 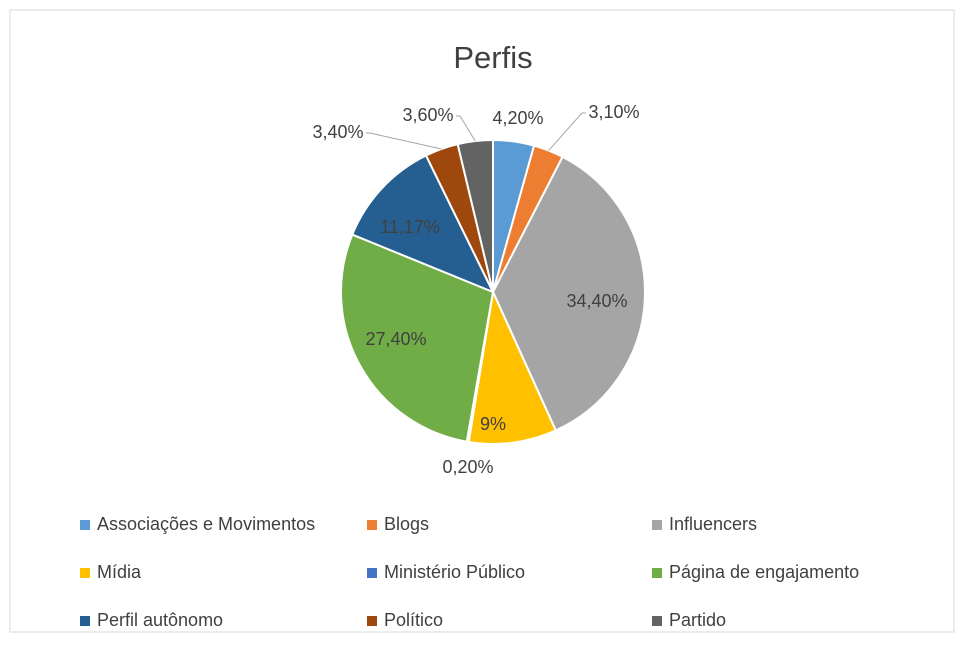 I want to click on legend-label: Partido, so click(x=697, y=620).